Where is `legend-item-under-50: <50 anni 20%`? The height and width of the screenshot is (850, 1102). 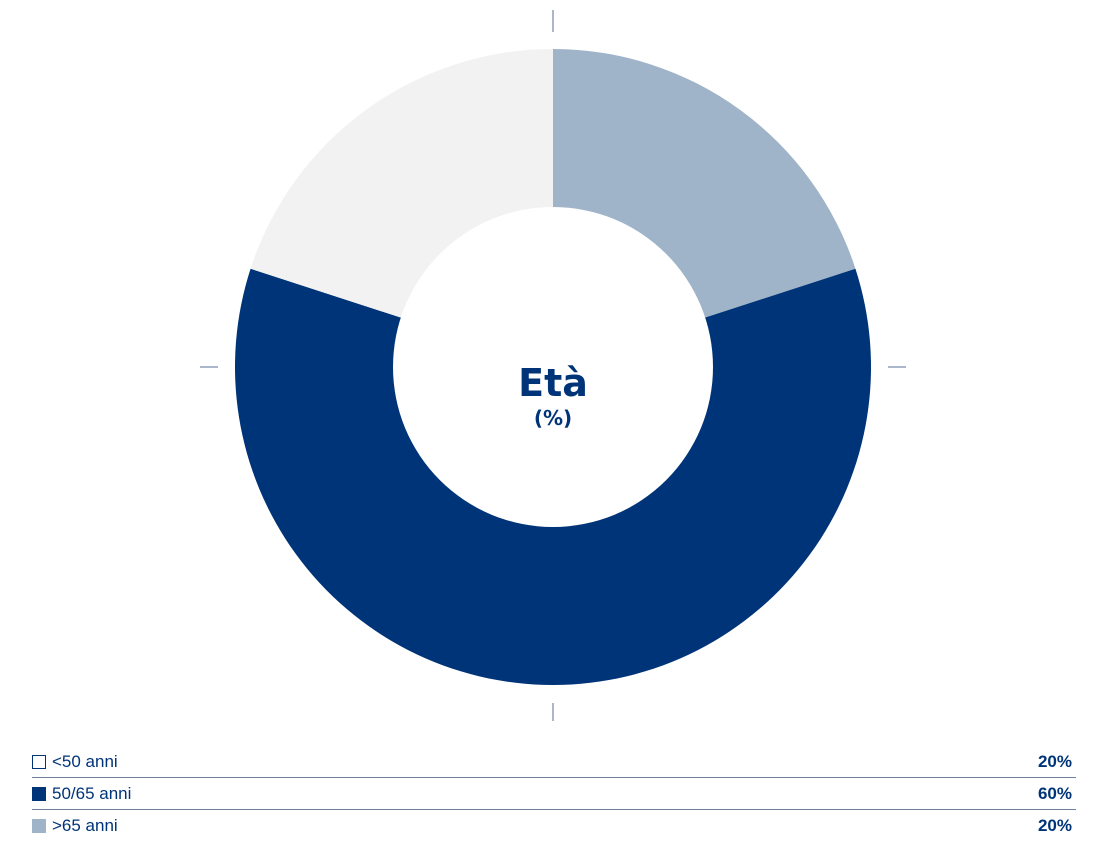 legend-item-under-50: <50 anni 20% is located at coordinates (554, 762).